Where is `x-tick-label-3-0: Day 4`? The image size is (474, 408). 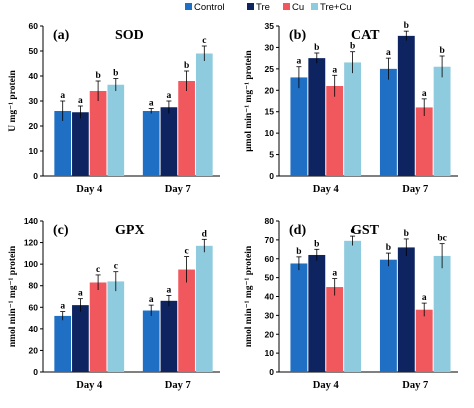
x-tick-label-3-0: Day 4 is located at coordinates (326, 385).